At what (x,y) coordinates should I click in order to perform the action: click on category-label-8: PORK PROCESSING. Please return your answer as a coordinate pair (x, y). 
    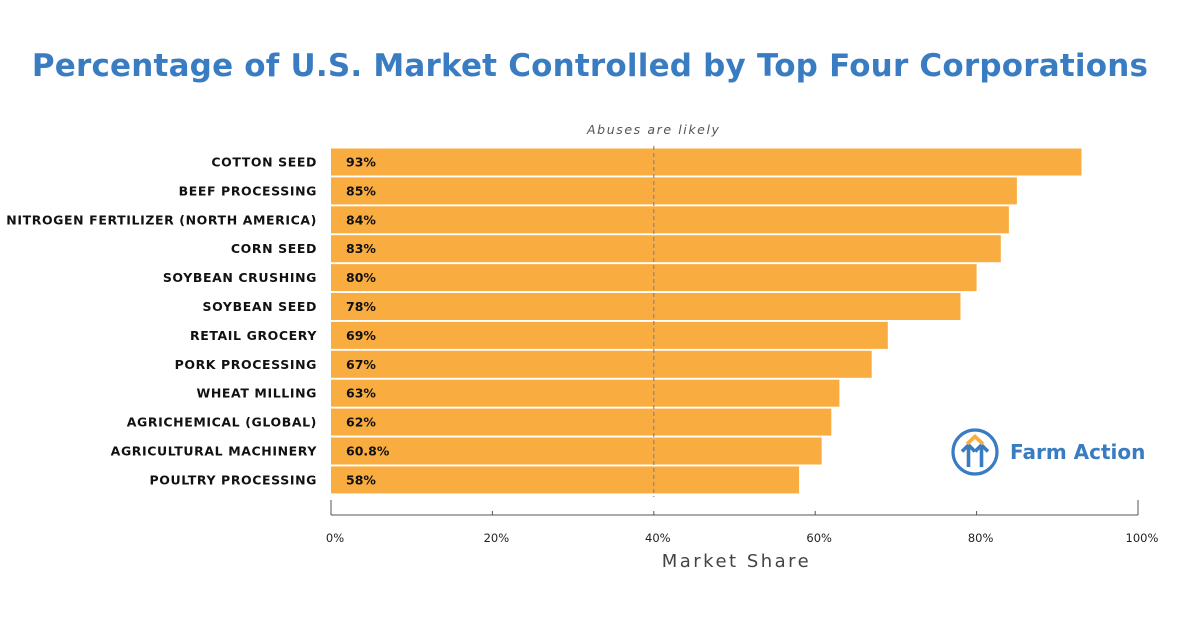
    Looking at the image, I should click on (246, 364).